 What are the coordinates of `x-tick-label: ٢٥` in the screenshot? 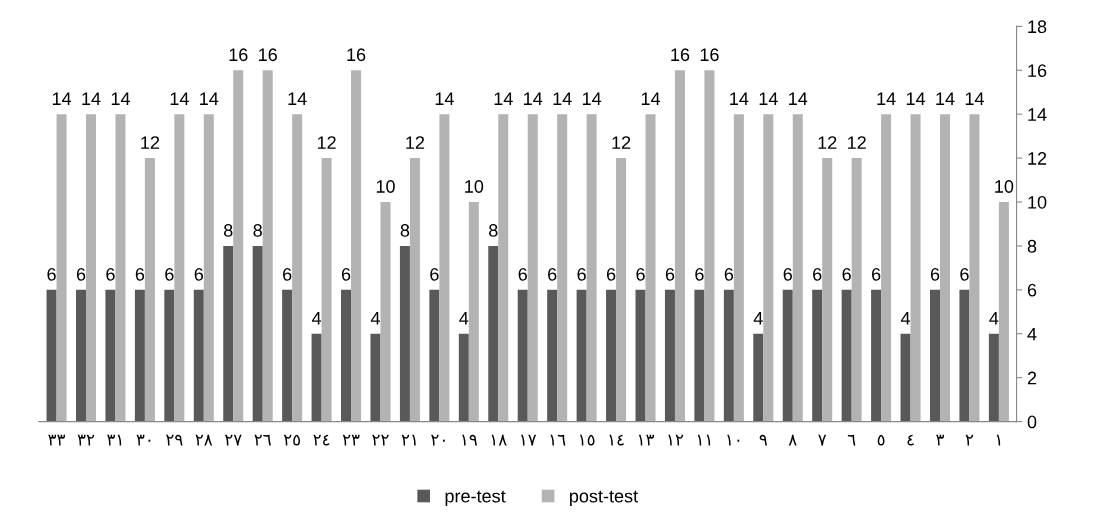 It's located at (291, 440).